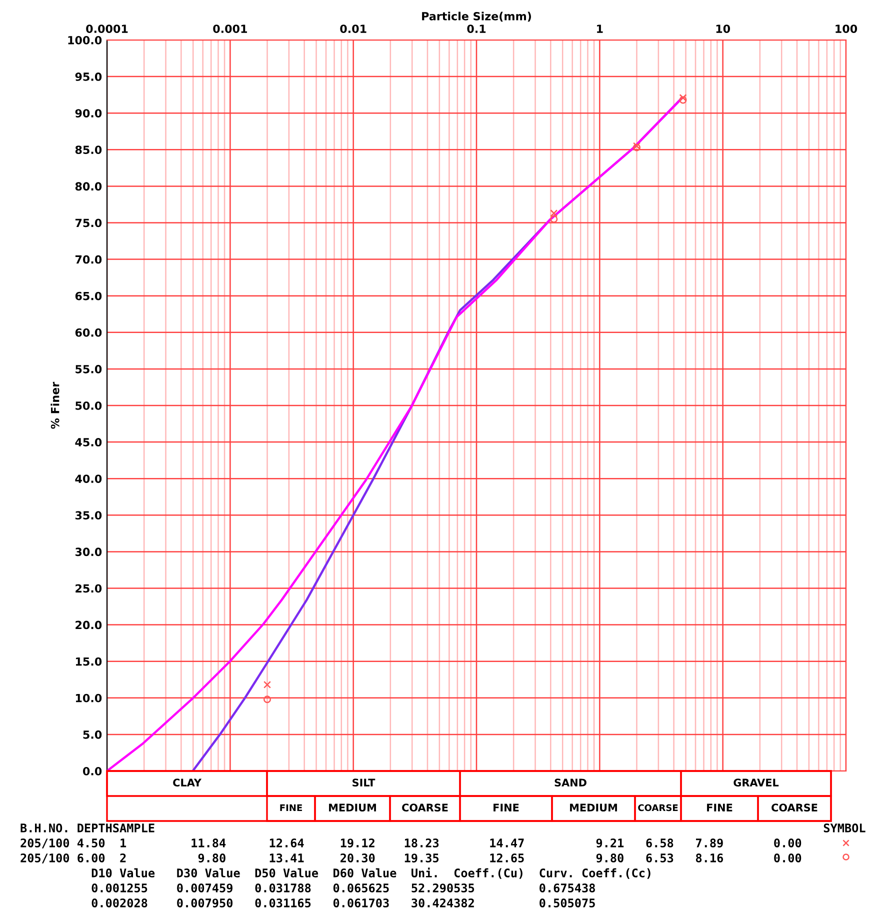  I want to click on x-axis-title: Particle Size(mm), so click(476, 17).